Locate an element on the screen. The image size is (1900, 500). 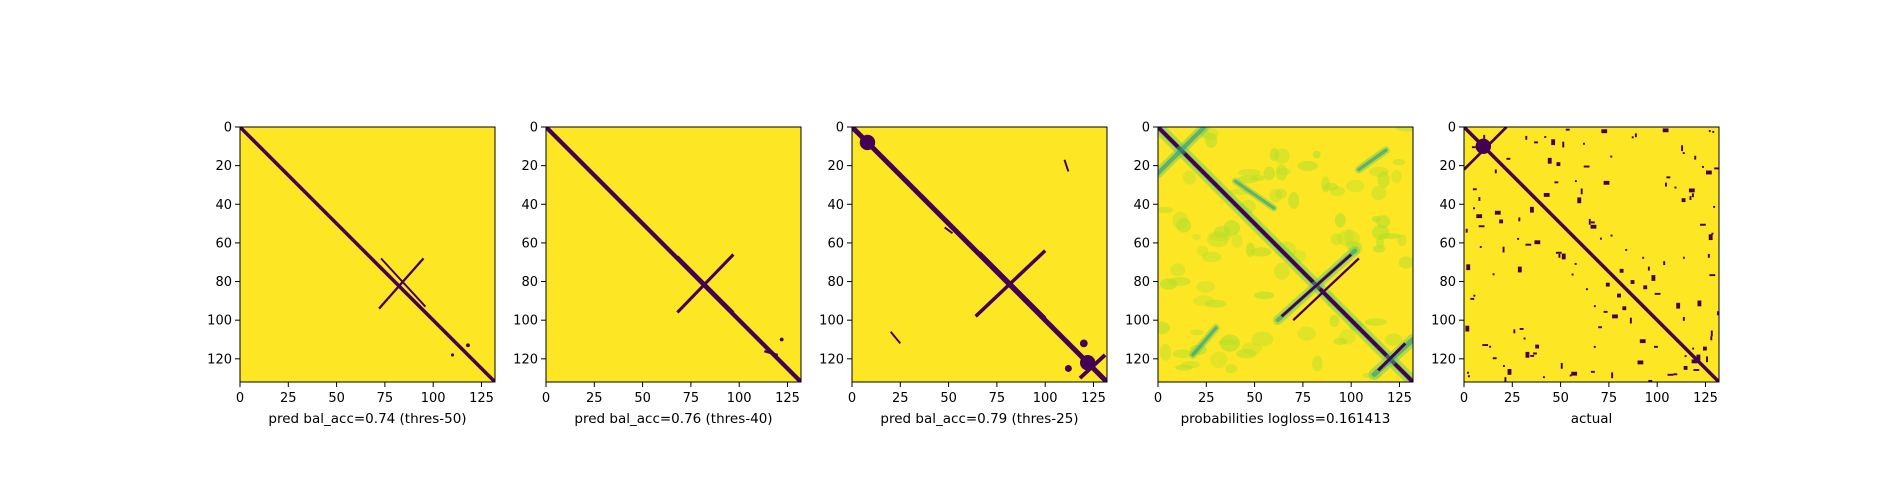
x-tick-label: 0 is located at coordinates (240, 398).